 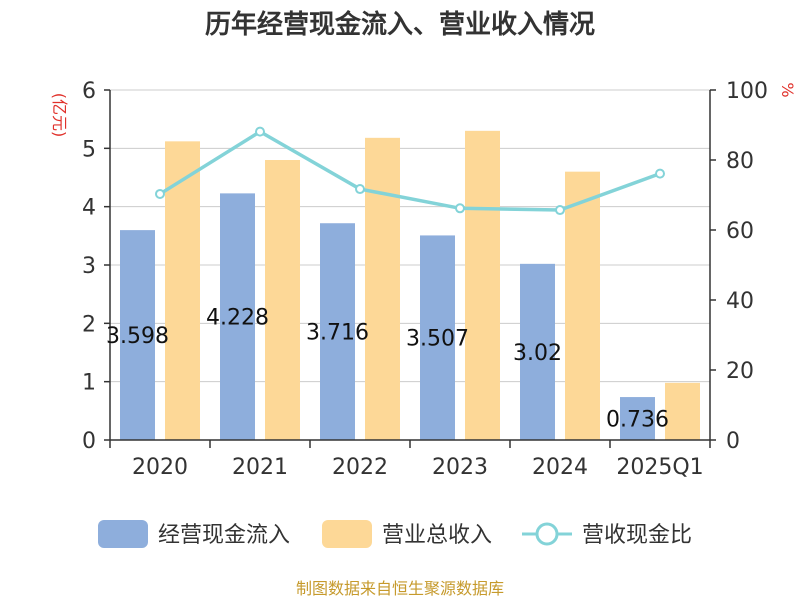 I want to click on legend-label-ratio: 营收现金比, so click(x=637, y=535).